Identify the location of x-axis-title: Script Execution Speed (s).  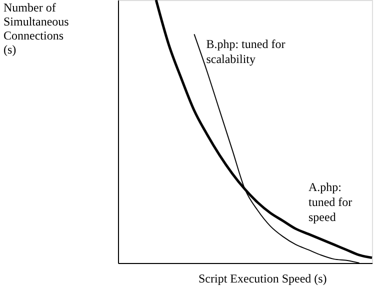
(262, 279).